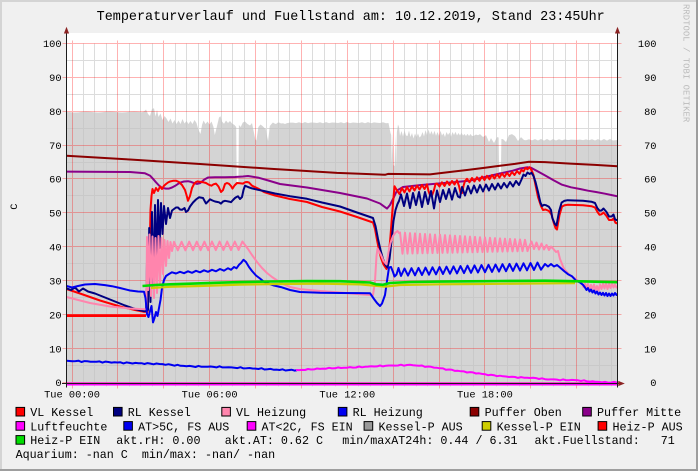 Image resolution: width=698 pixels, height=471 pixels. I want to click on svg-text: akt.AT: 0.62 C, so click(274, 441).